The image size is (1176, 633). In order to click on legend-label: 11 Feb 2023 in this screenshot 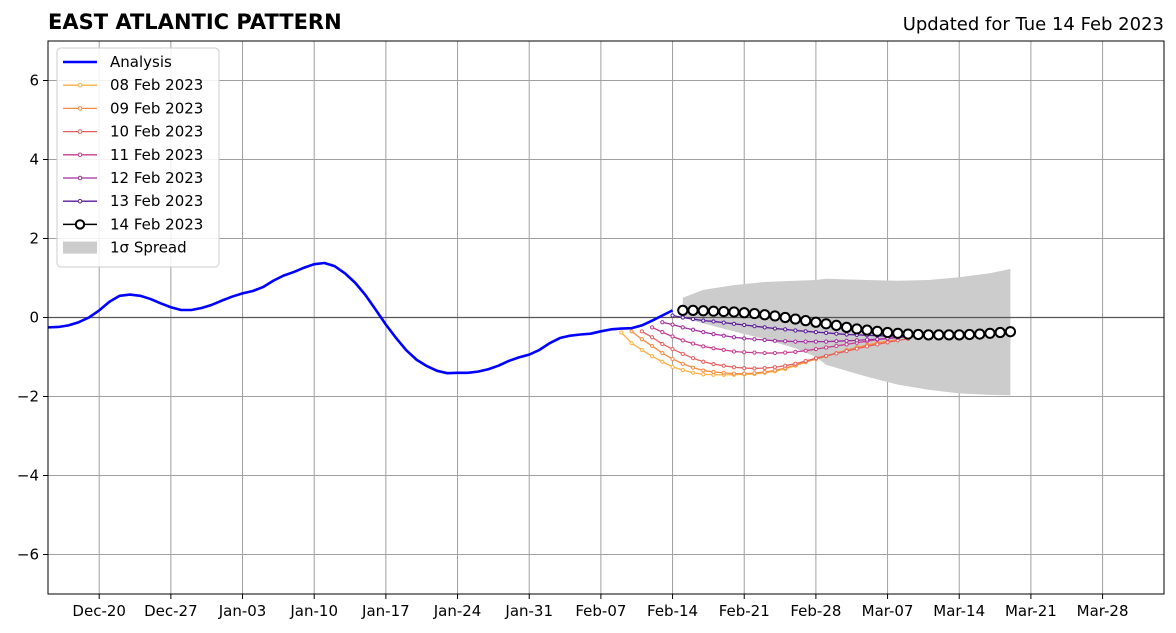, I will do `click(156, 155)`.